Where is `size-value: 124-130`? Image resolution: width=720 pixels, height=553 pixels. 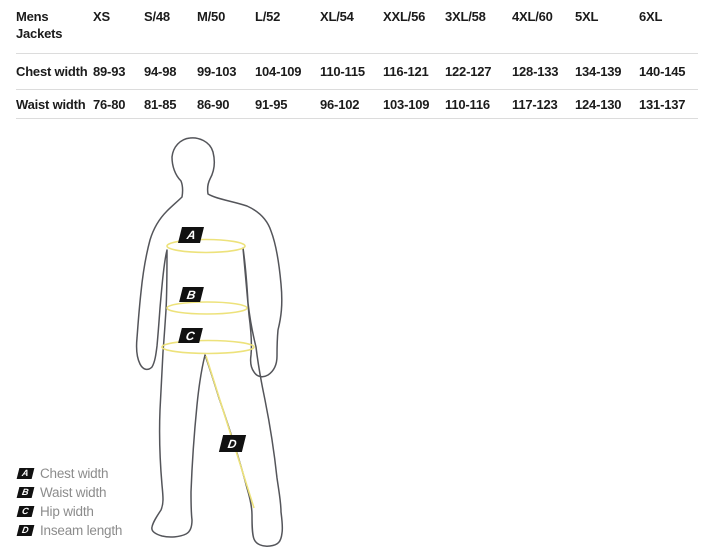 size-value: 124-130 is located at coordinates (607, 104).